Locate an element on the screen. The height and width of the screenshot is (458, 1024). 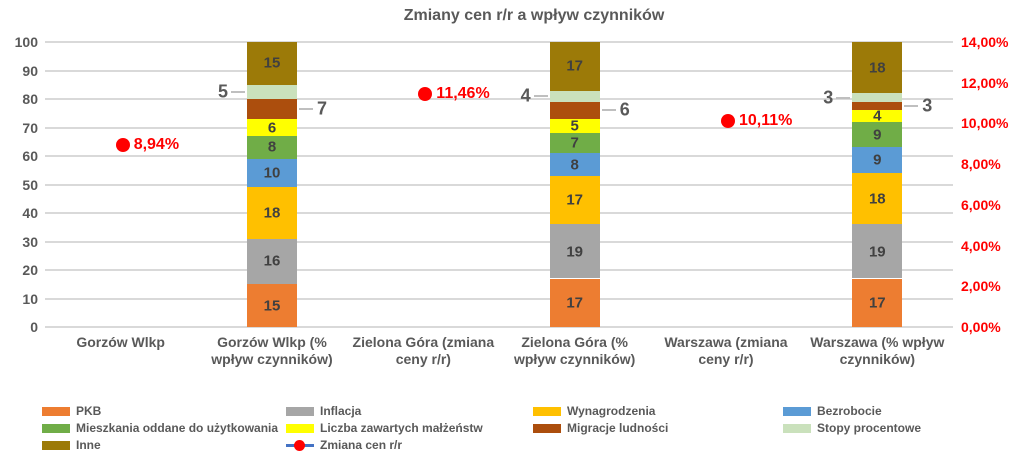
secondary-y-axis-tick-label: 0,00% is located at coordinates (981, 327).